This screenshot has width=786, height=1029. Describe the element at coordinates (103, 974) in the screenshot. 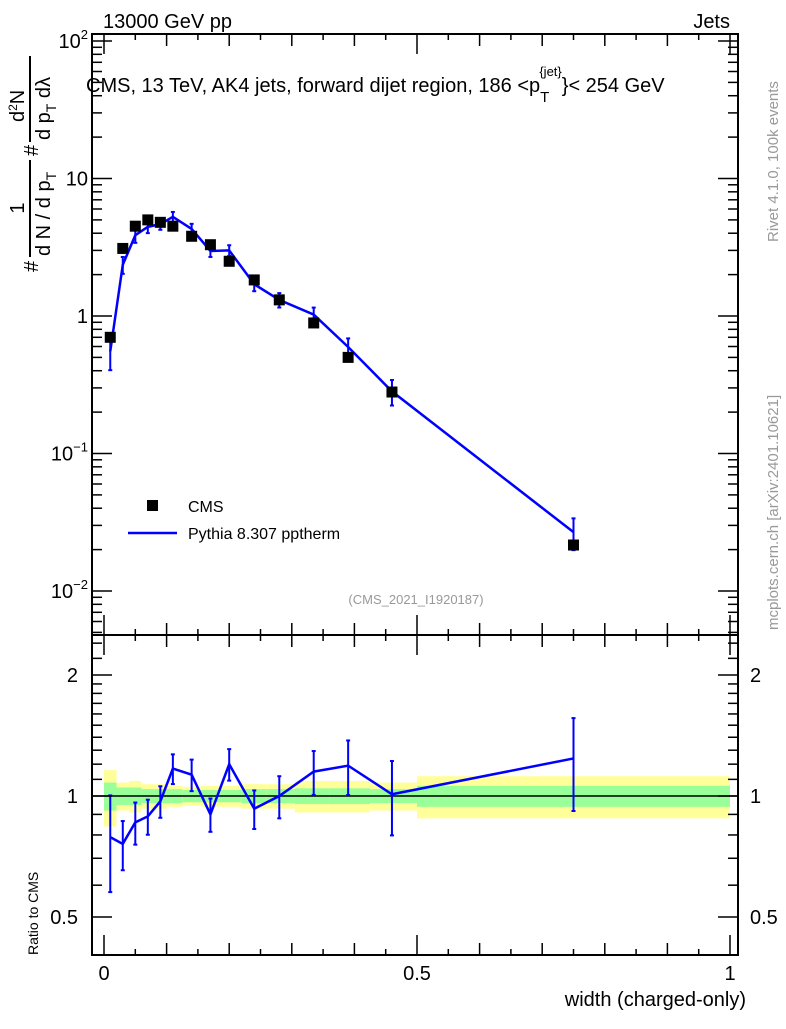

I see `x-tick-label: 0` at that location.